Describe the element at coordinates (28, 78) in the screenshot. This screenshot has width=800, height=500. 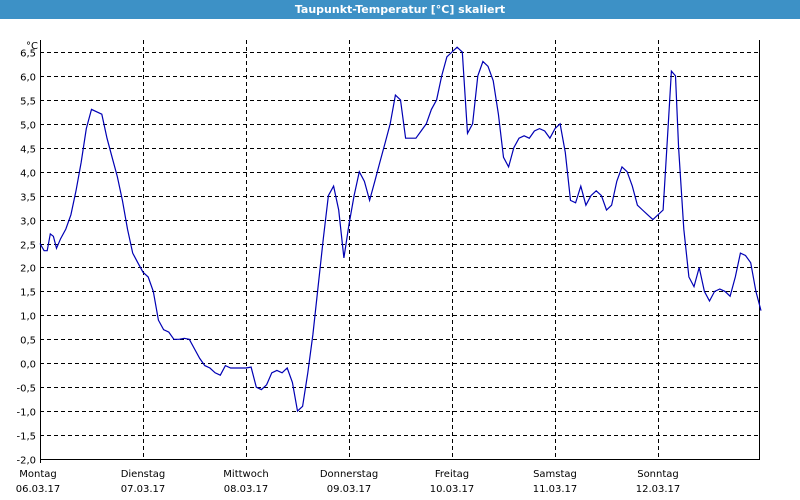
I see `y-tick-label: 6,0` at that location.